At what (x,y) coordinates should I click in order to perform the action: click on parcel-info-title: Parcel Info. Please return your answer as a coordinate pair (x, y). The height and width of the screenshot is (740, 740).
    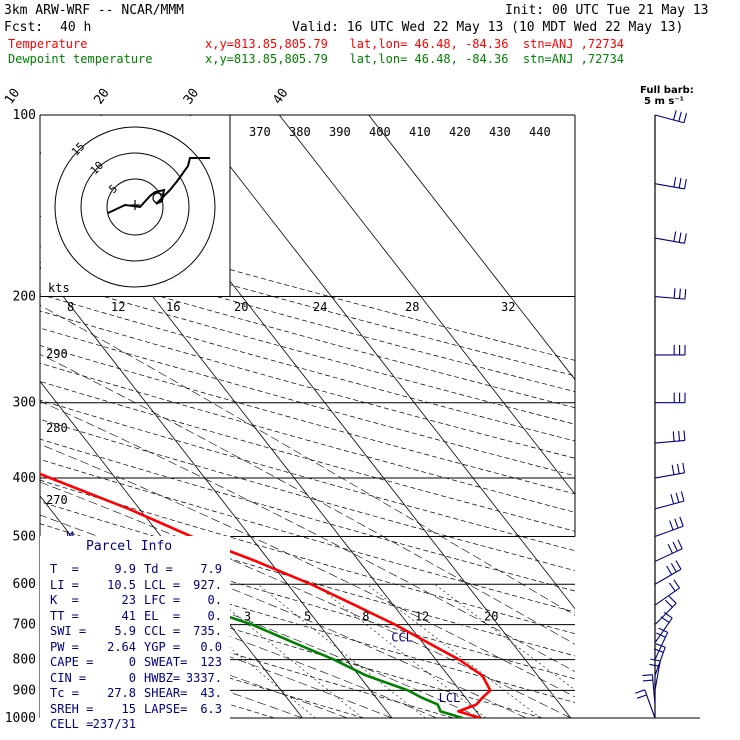
    Looking at the image, I should click on (129, 546).